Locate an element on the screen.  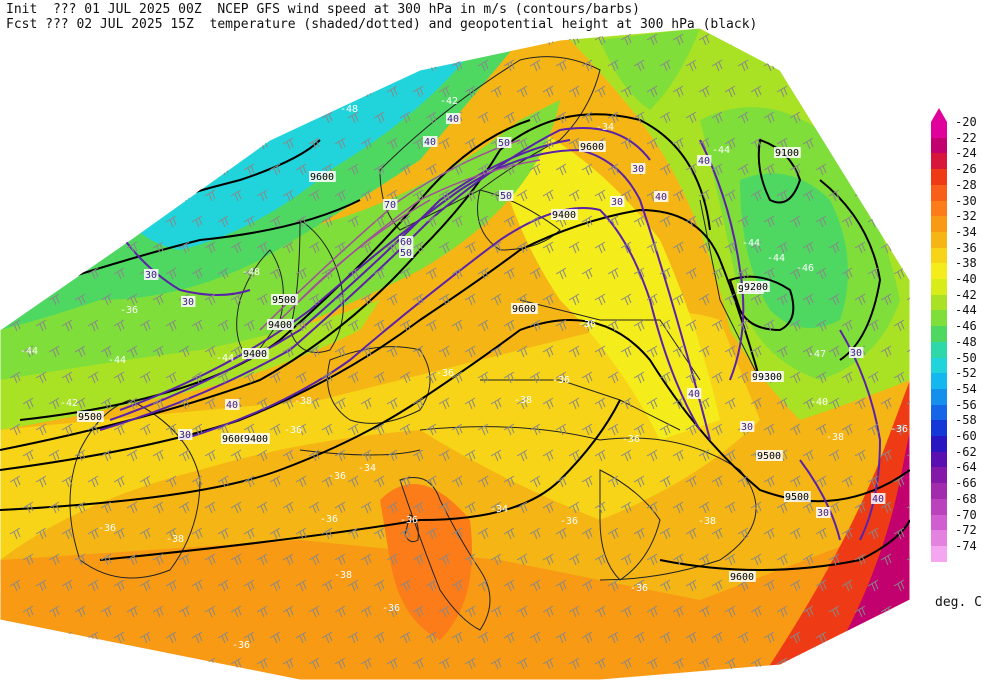
colorbar-label: -20 is located at coordinates (966, 122).